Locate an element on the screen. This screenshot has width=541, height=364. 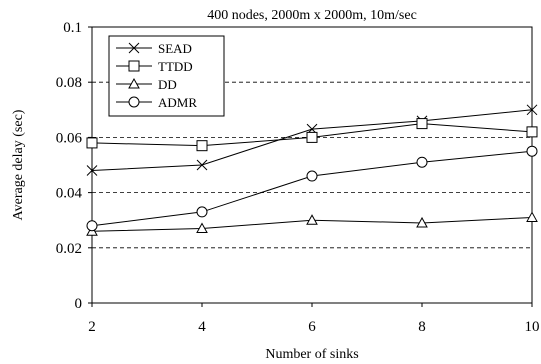
legend: SEAD TTDD DD ADMR is located at coordinates (166, 76).